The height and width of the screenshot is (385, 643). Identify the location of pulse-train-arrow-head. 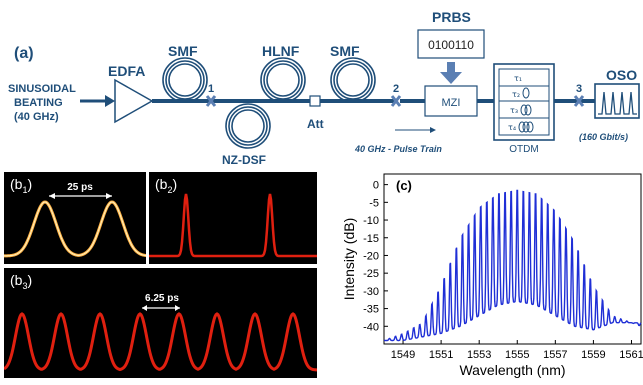
(433, 130).